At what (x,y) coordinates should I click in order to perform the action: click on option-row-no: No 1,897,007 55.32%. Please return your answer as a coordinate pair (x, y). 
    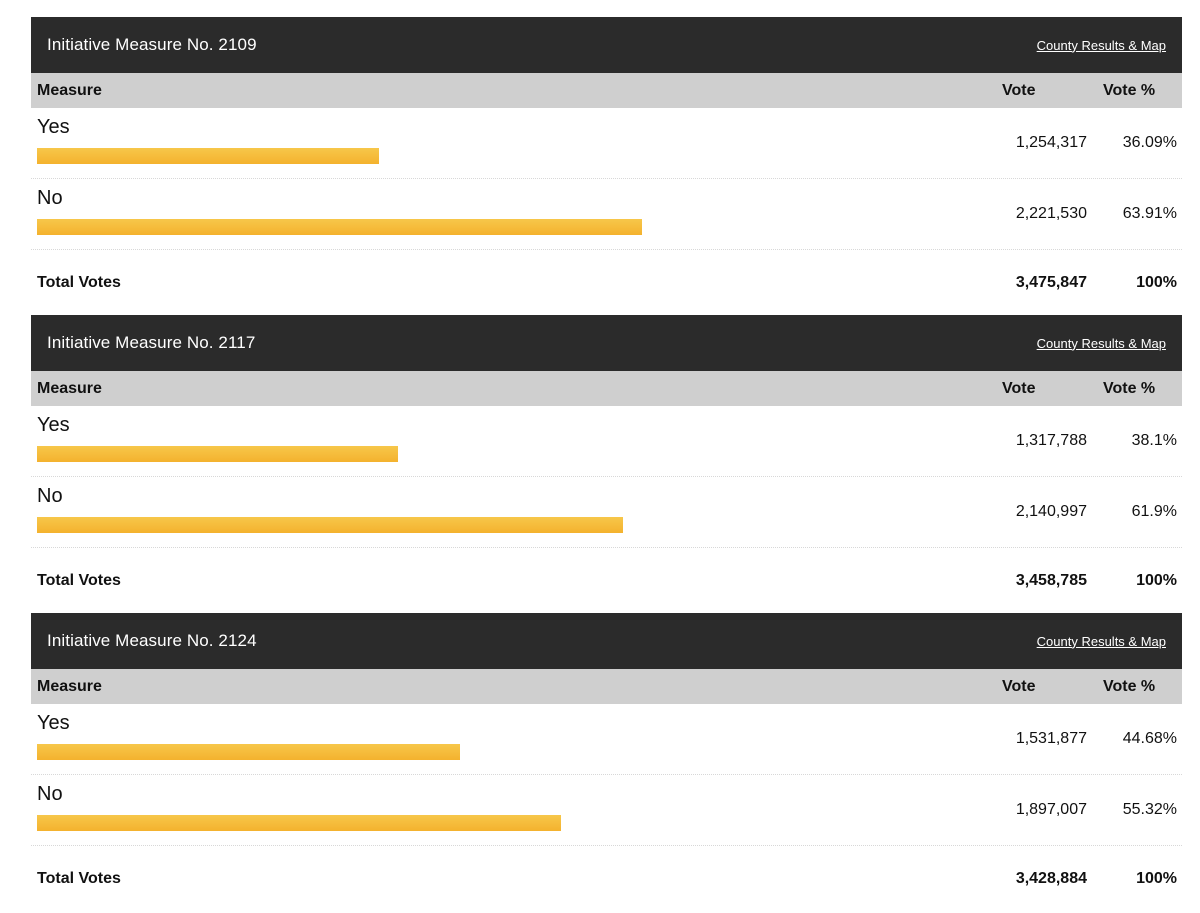
    Looking at the image, I should click on (606, 810).